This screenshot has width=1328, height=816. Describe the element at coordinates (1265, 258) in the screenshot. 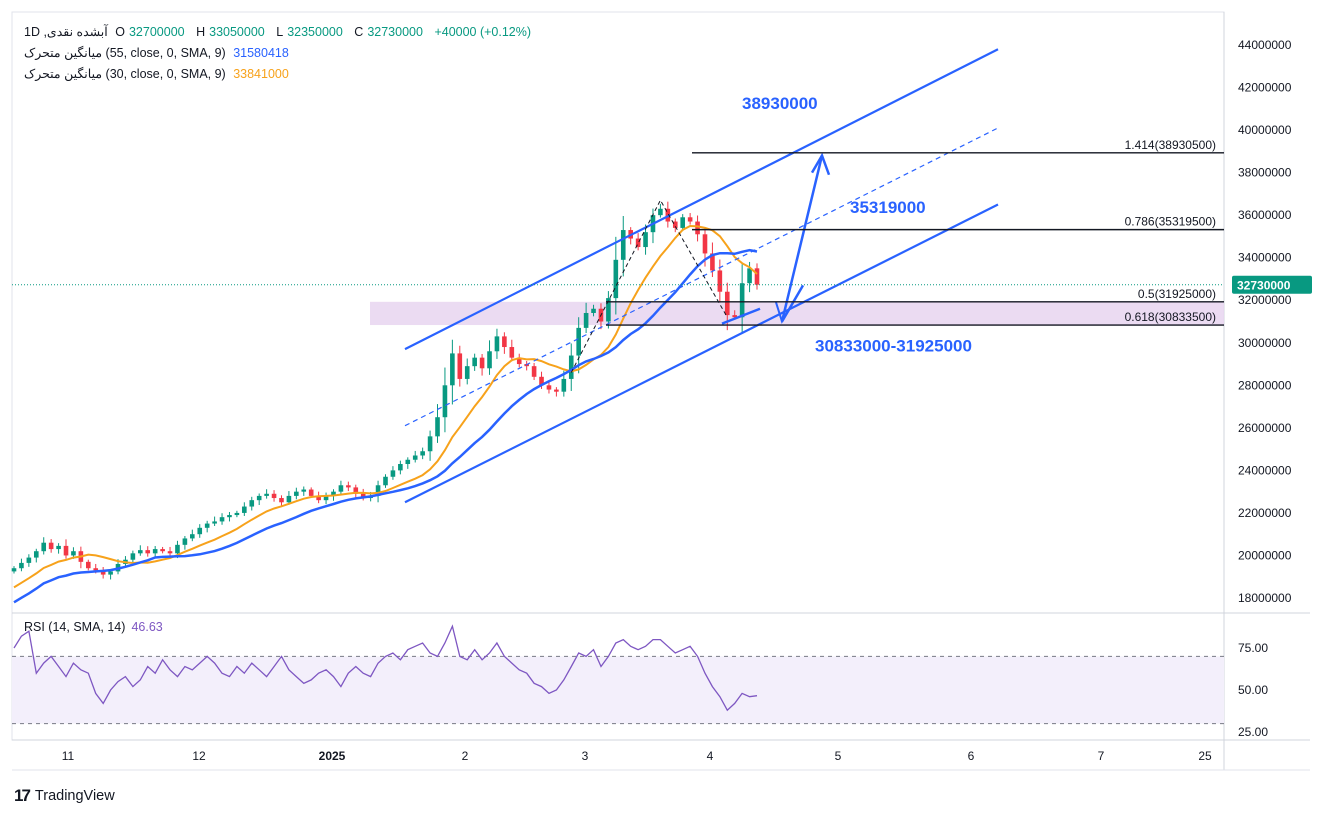

I see `price-tick-label: 34000000` at that location.